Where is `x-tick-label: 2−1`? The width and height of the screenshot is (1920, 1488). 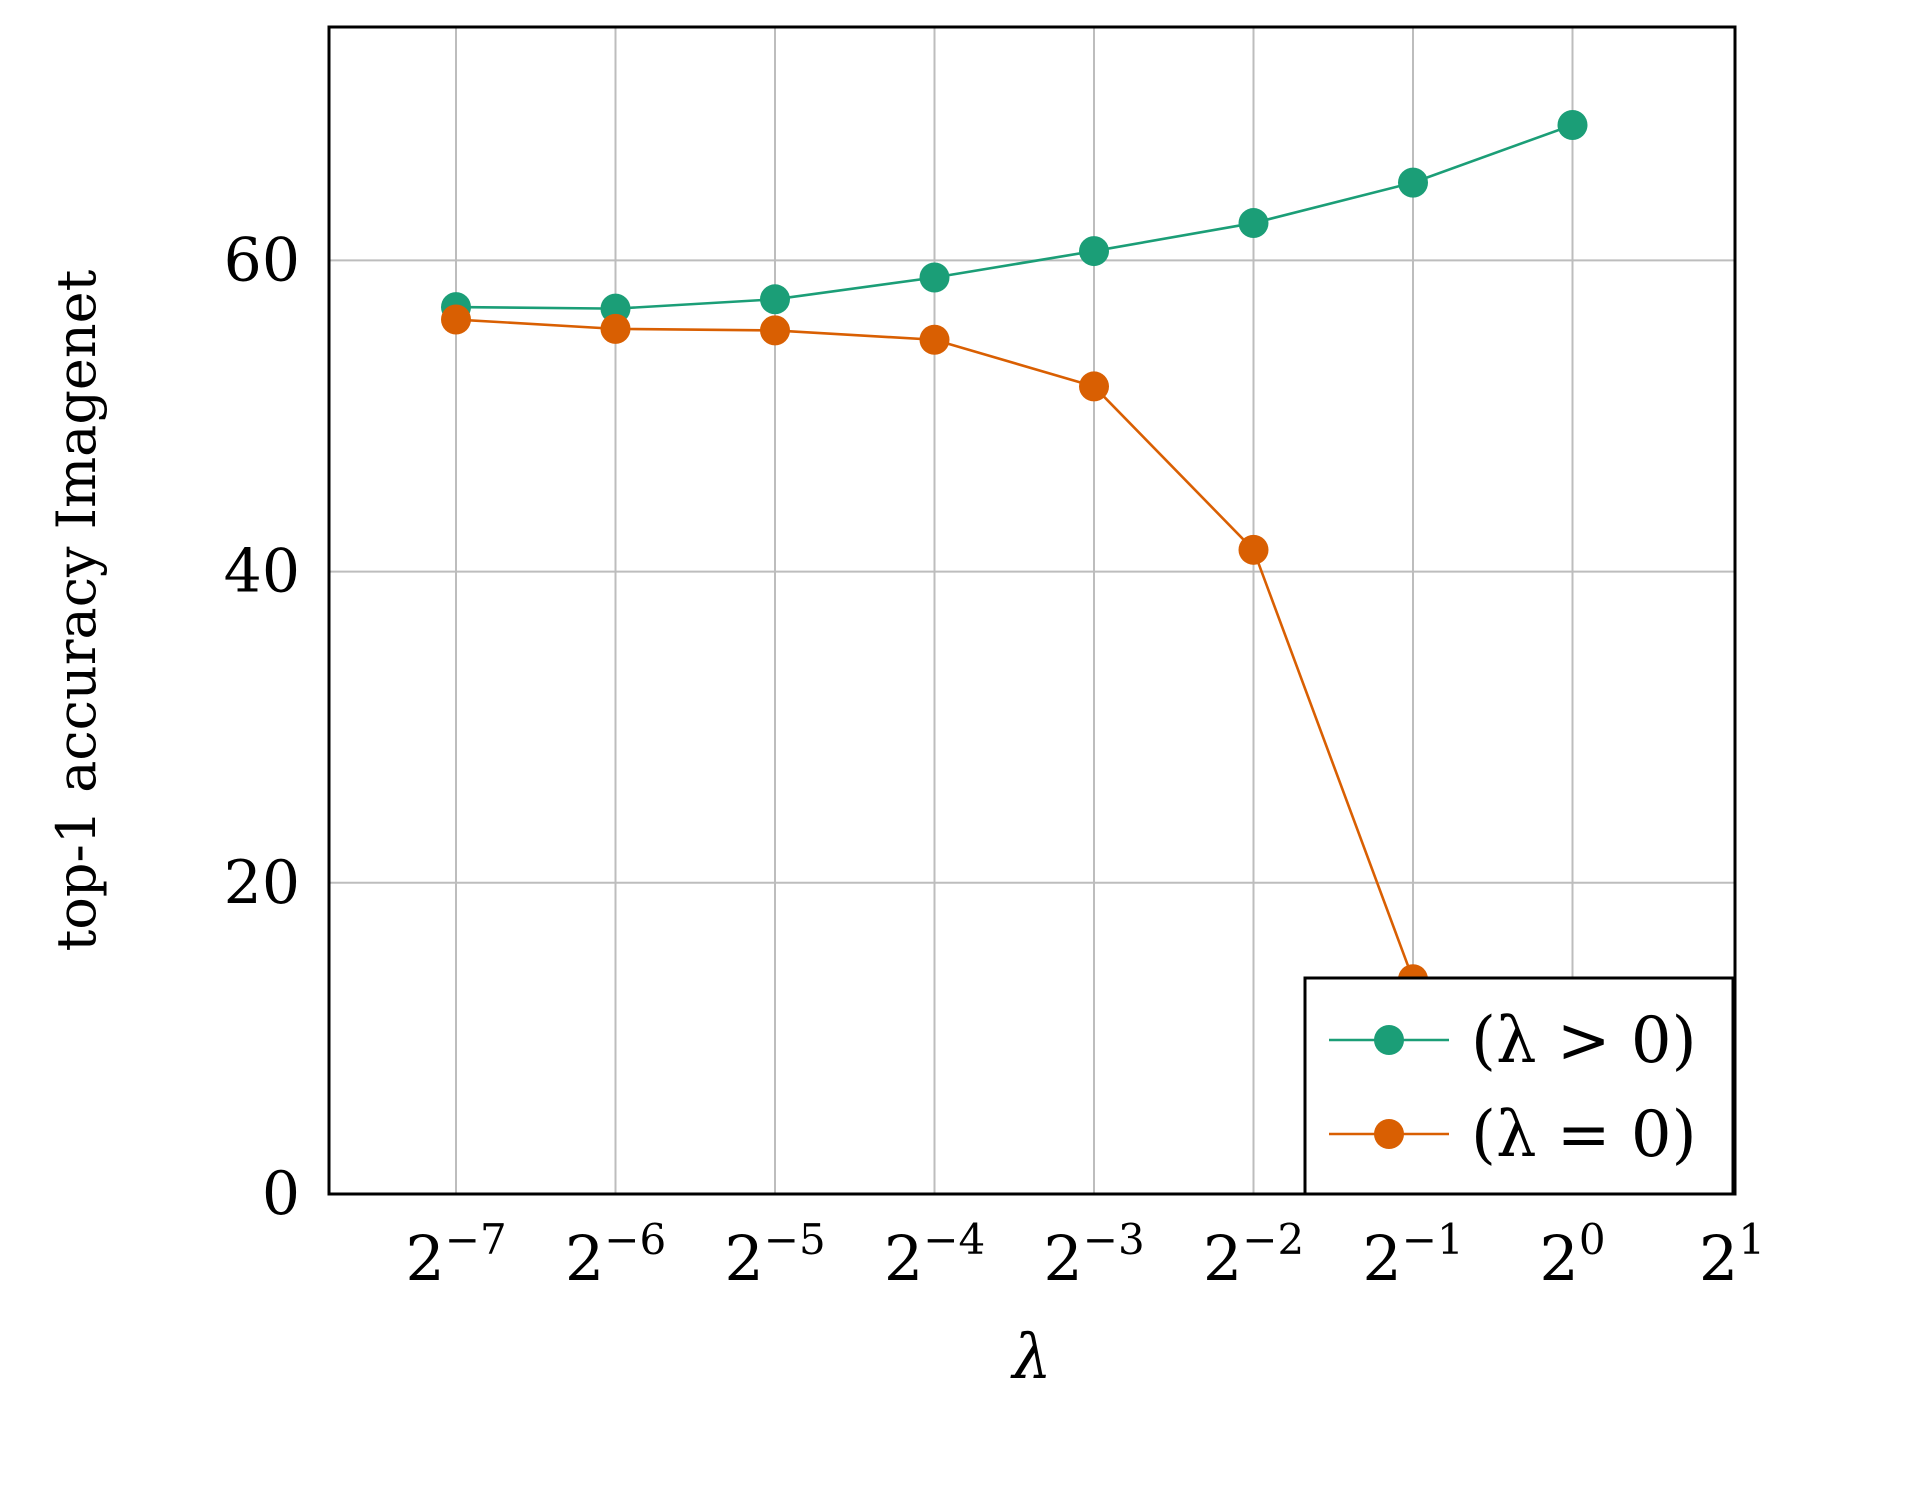 x-tick-label: 2−1 is located at coordinates (1412, 1255).